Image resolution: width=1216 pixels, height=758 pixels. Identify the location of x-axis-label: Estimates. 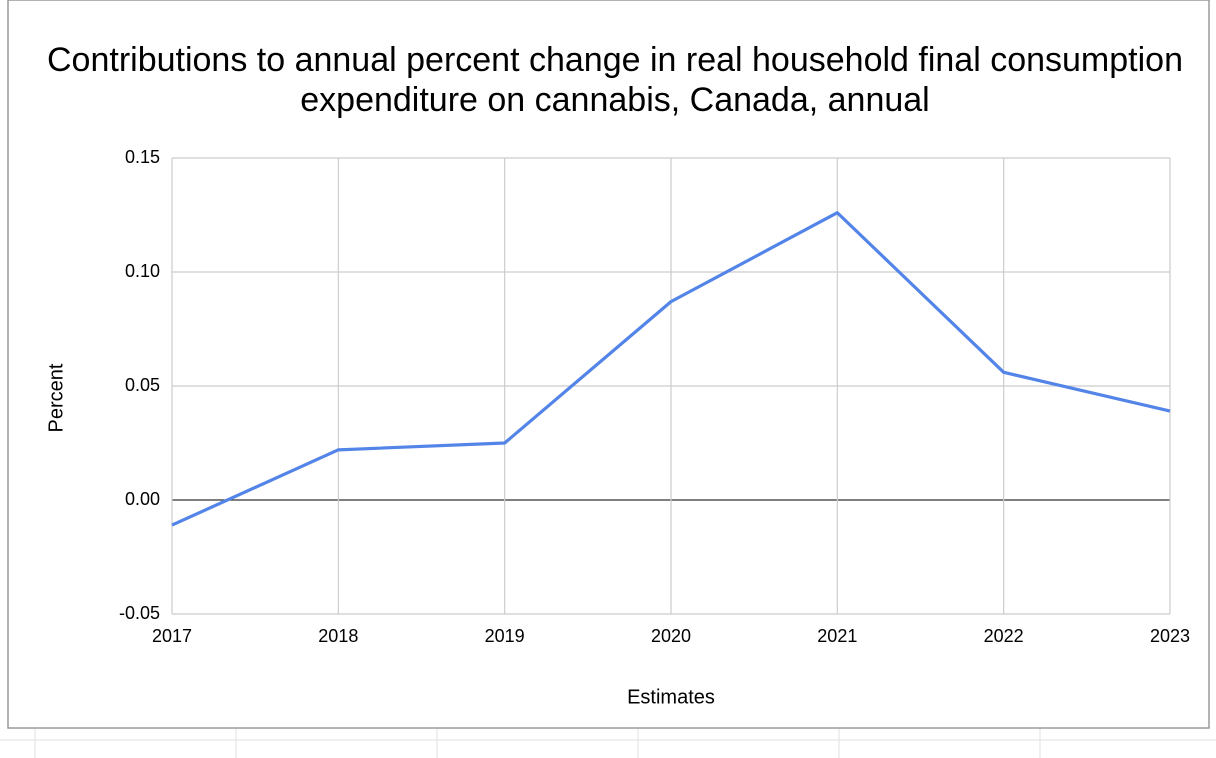
(671, 697).